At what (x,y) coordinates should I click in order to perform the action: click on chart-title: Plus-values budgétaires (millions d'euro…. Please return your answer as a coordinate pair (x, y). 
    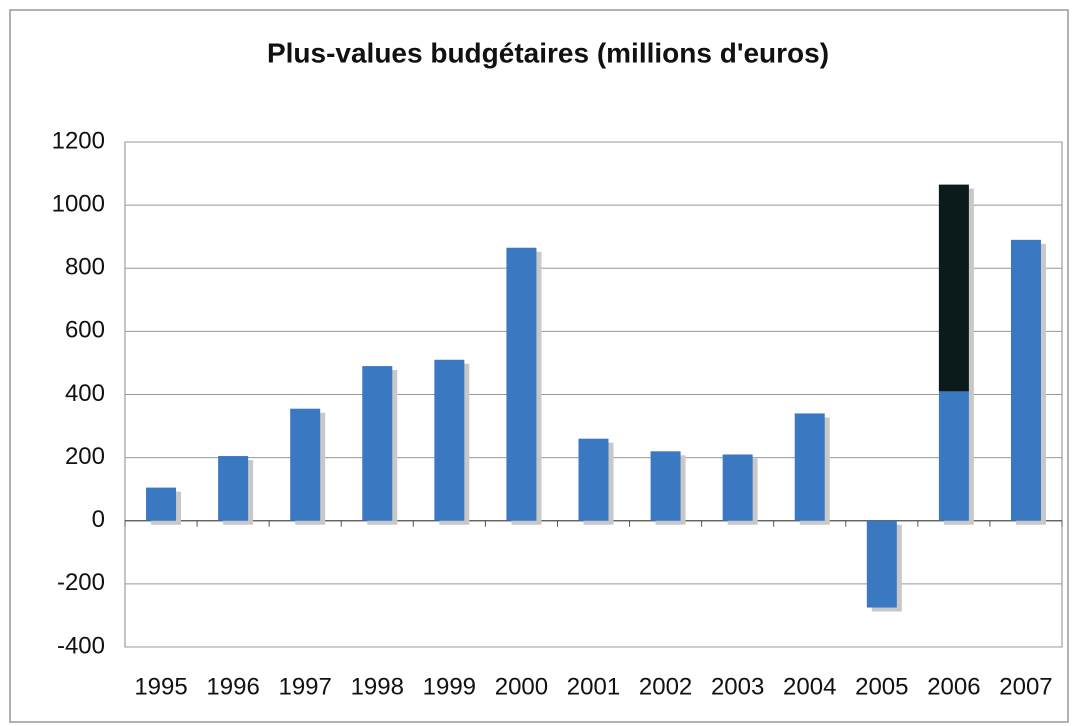
    Looking at the image, I should click on (548, 52).